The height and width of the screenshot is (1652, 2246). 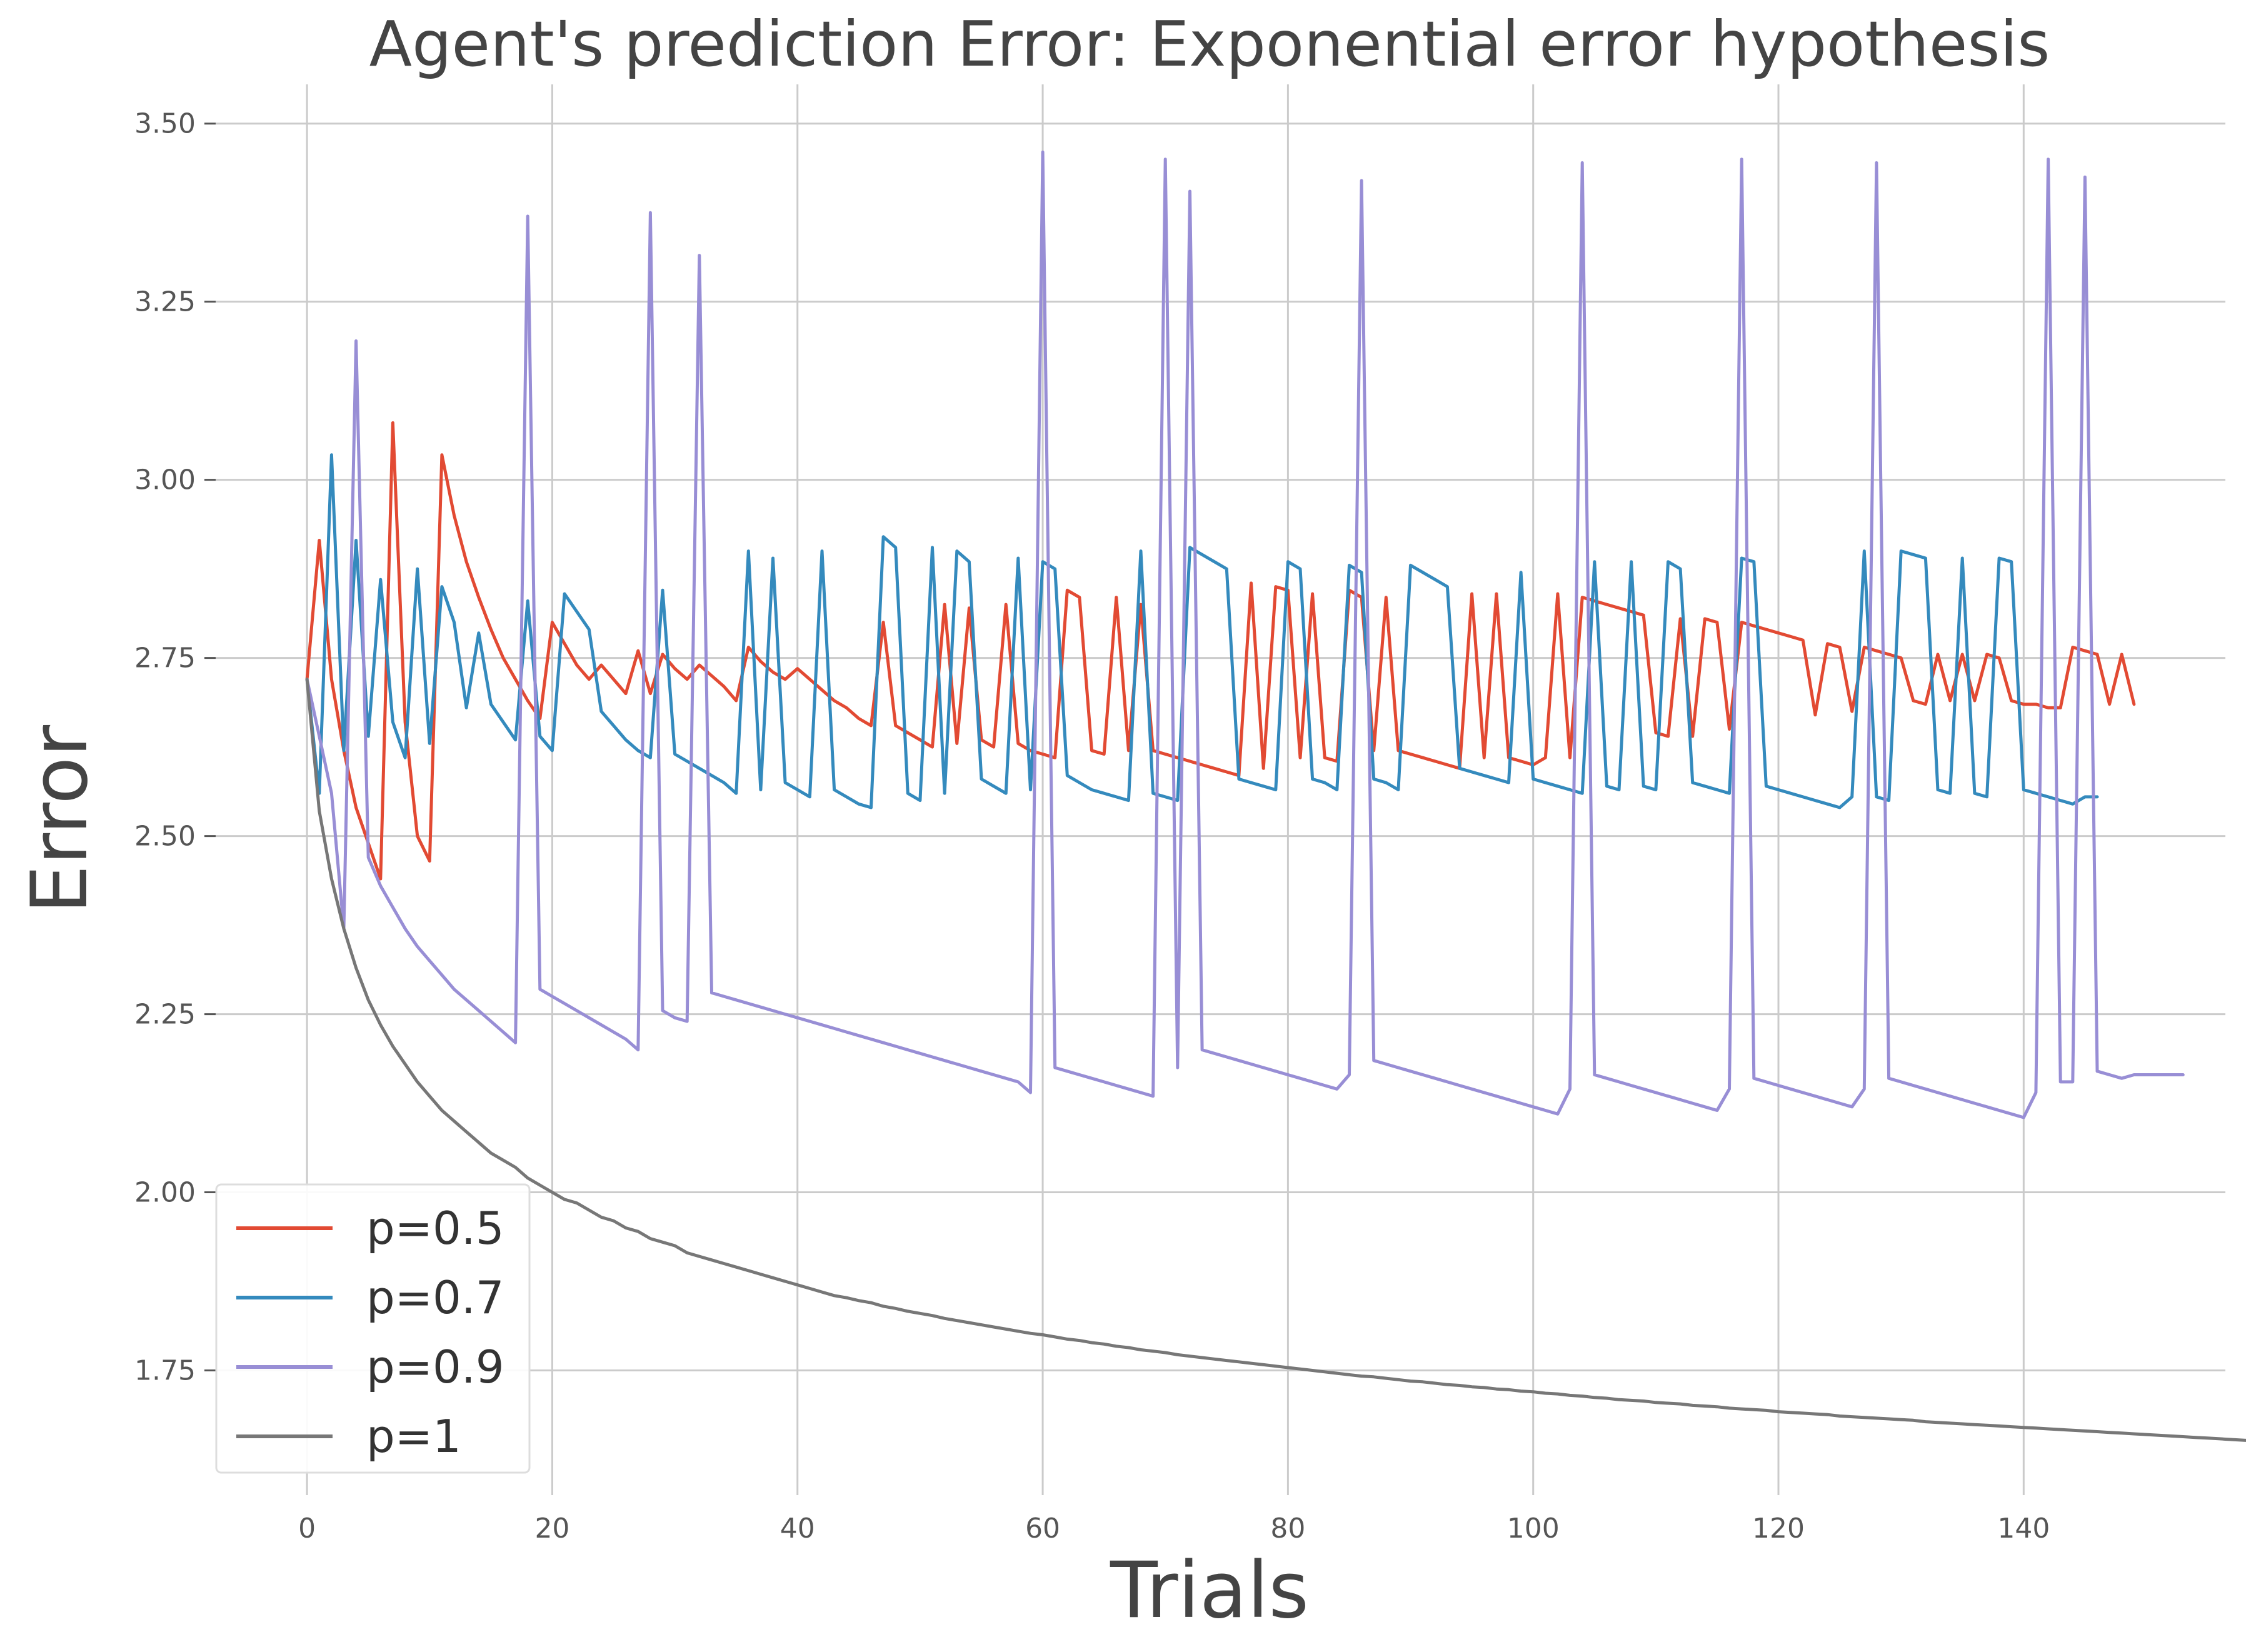 I want to click on y-tick-label: 3.00, so click(x=165, y=480).